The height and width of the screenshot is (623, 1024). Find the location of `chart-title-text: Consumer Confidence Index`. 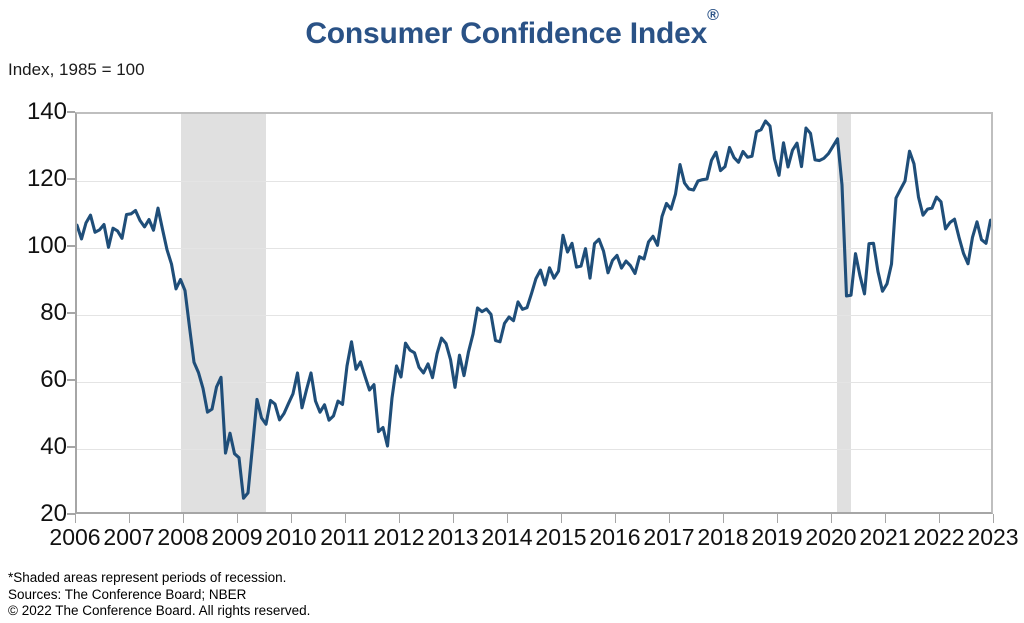

chart-title-text: Consumer Confidence Index is located at coordinates (506, 33).